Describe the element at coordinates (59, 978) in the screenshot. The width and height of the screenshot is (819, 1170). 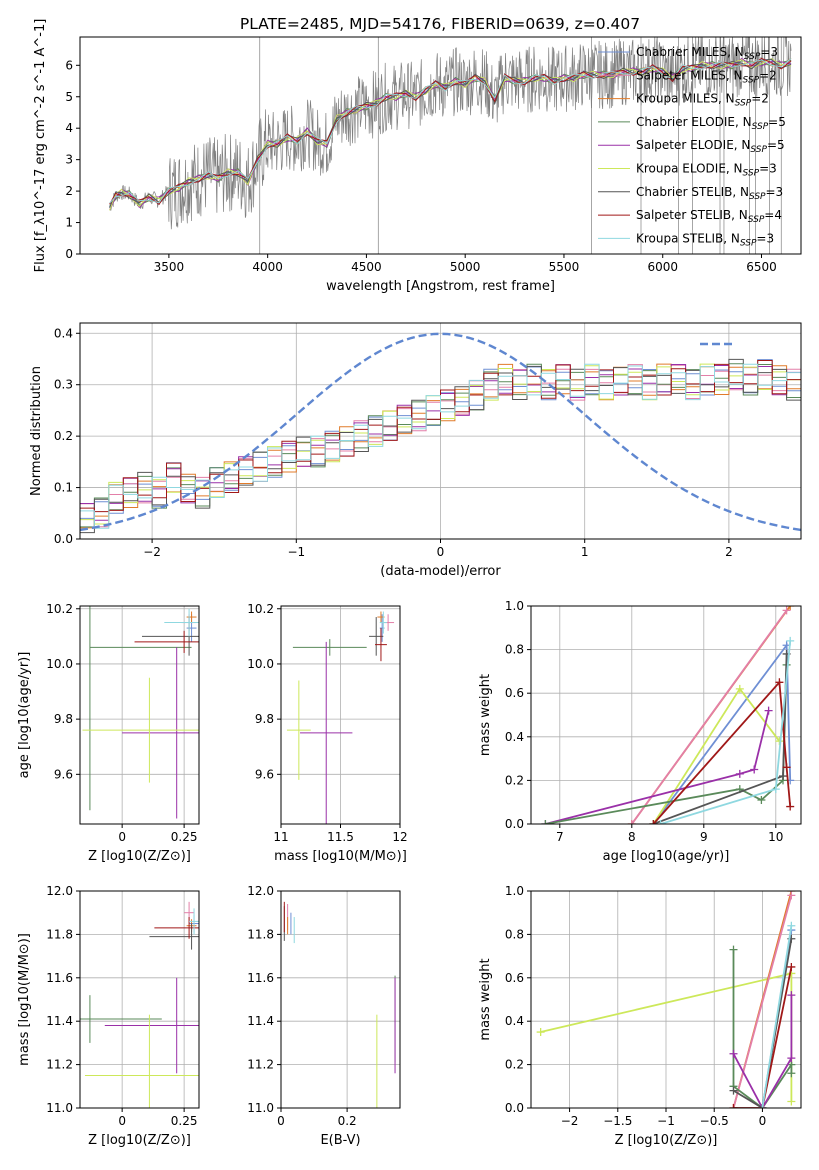
I see `tick-label-y: 11.6` at that location.